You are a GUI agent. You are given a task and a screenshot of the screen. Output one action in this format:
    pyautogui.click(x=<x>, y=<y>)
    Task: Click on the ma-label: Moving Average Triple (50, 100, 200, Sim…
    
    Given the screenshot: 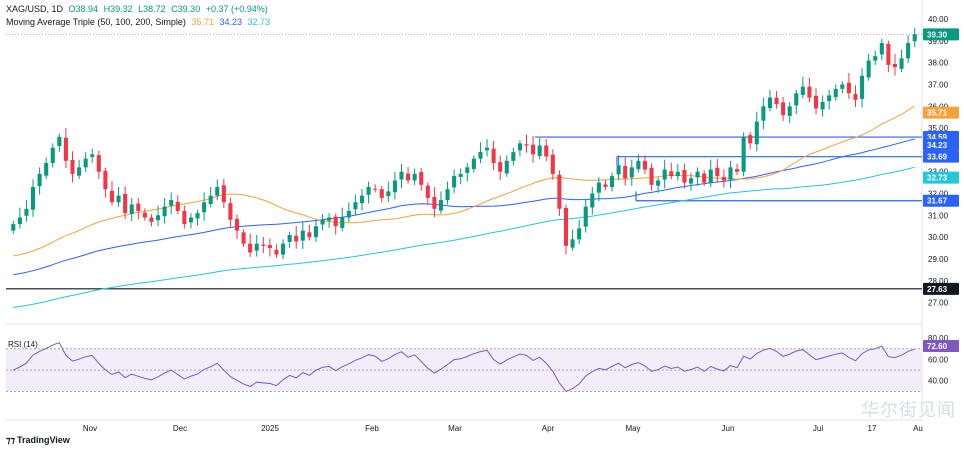 What is the action you would take?
    pyautogui.click(x=96, y=22)
    